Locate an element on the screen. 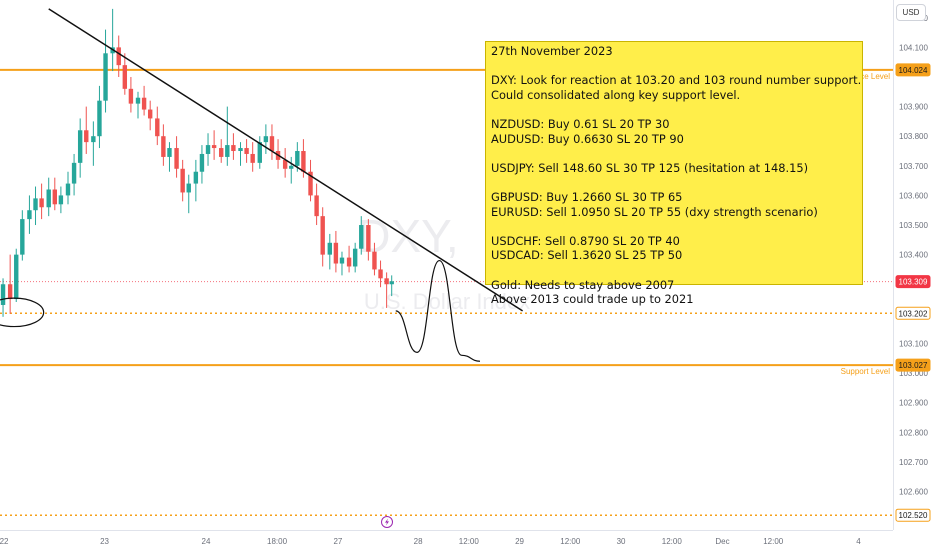 The image size is (932, 550). resistance-tag-label: 104.024 is located at coordinates (913, 70).